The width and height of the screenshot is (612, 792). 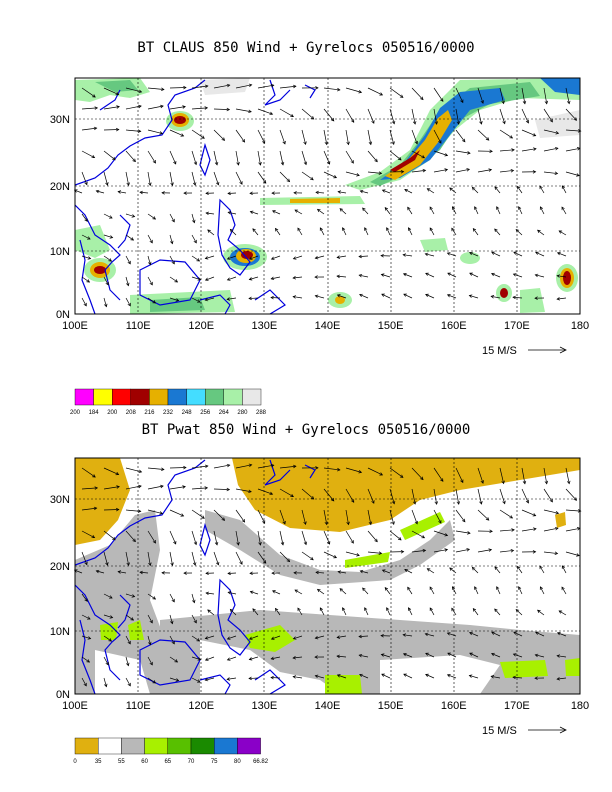 I want to click on colorbar-1: 200 184 200 208 216 232 248 256 264 280 288, so click(x=168, y=402).